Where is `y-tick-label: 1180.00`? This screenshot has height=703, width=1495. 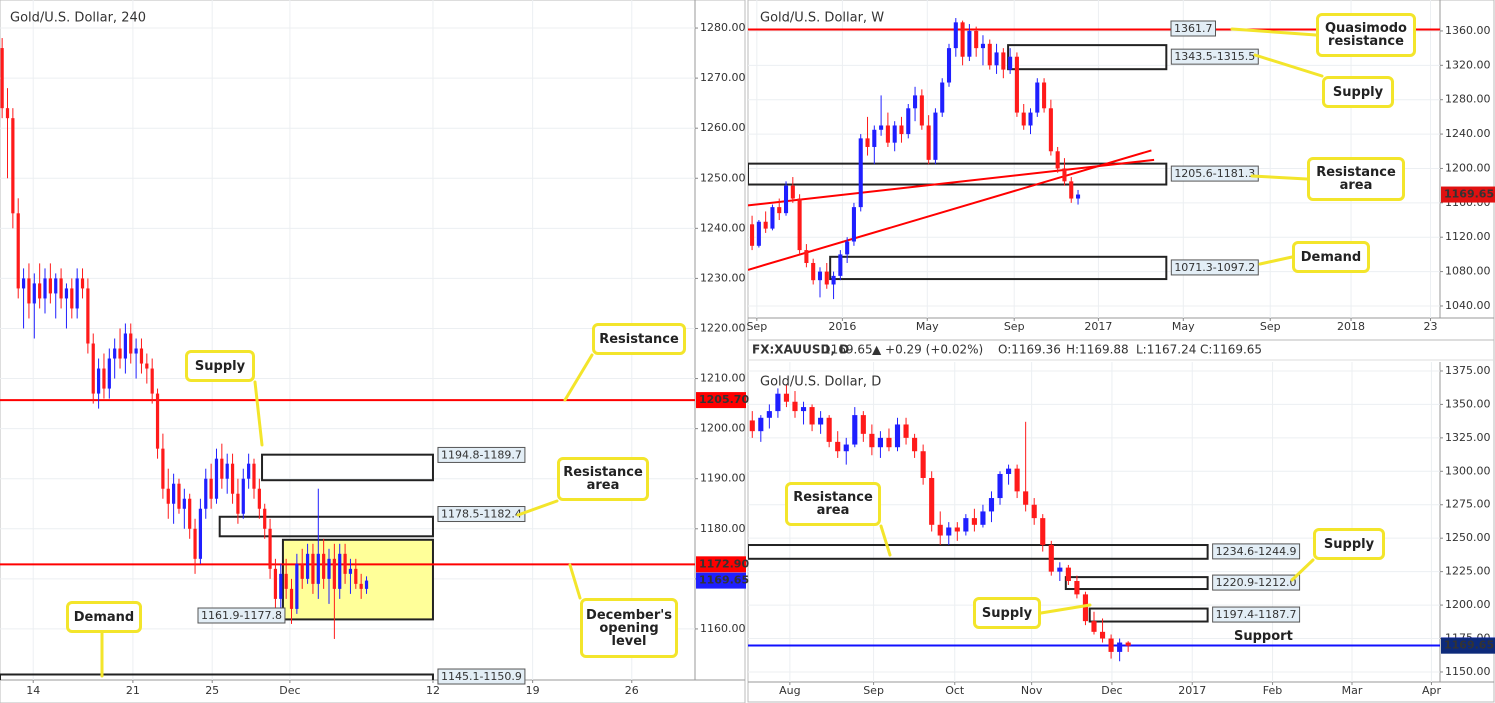
y-tick-label: 1180.00 is located at coordinates (723, 528).